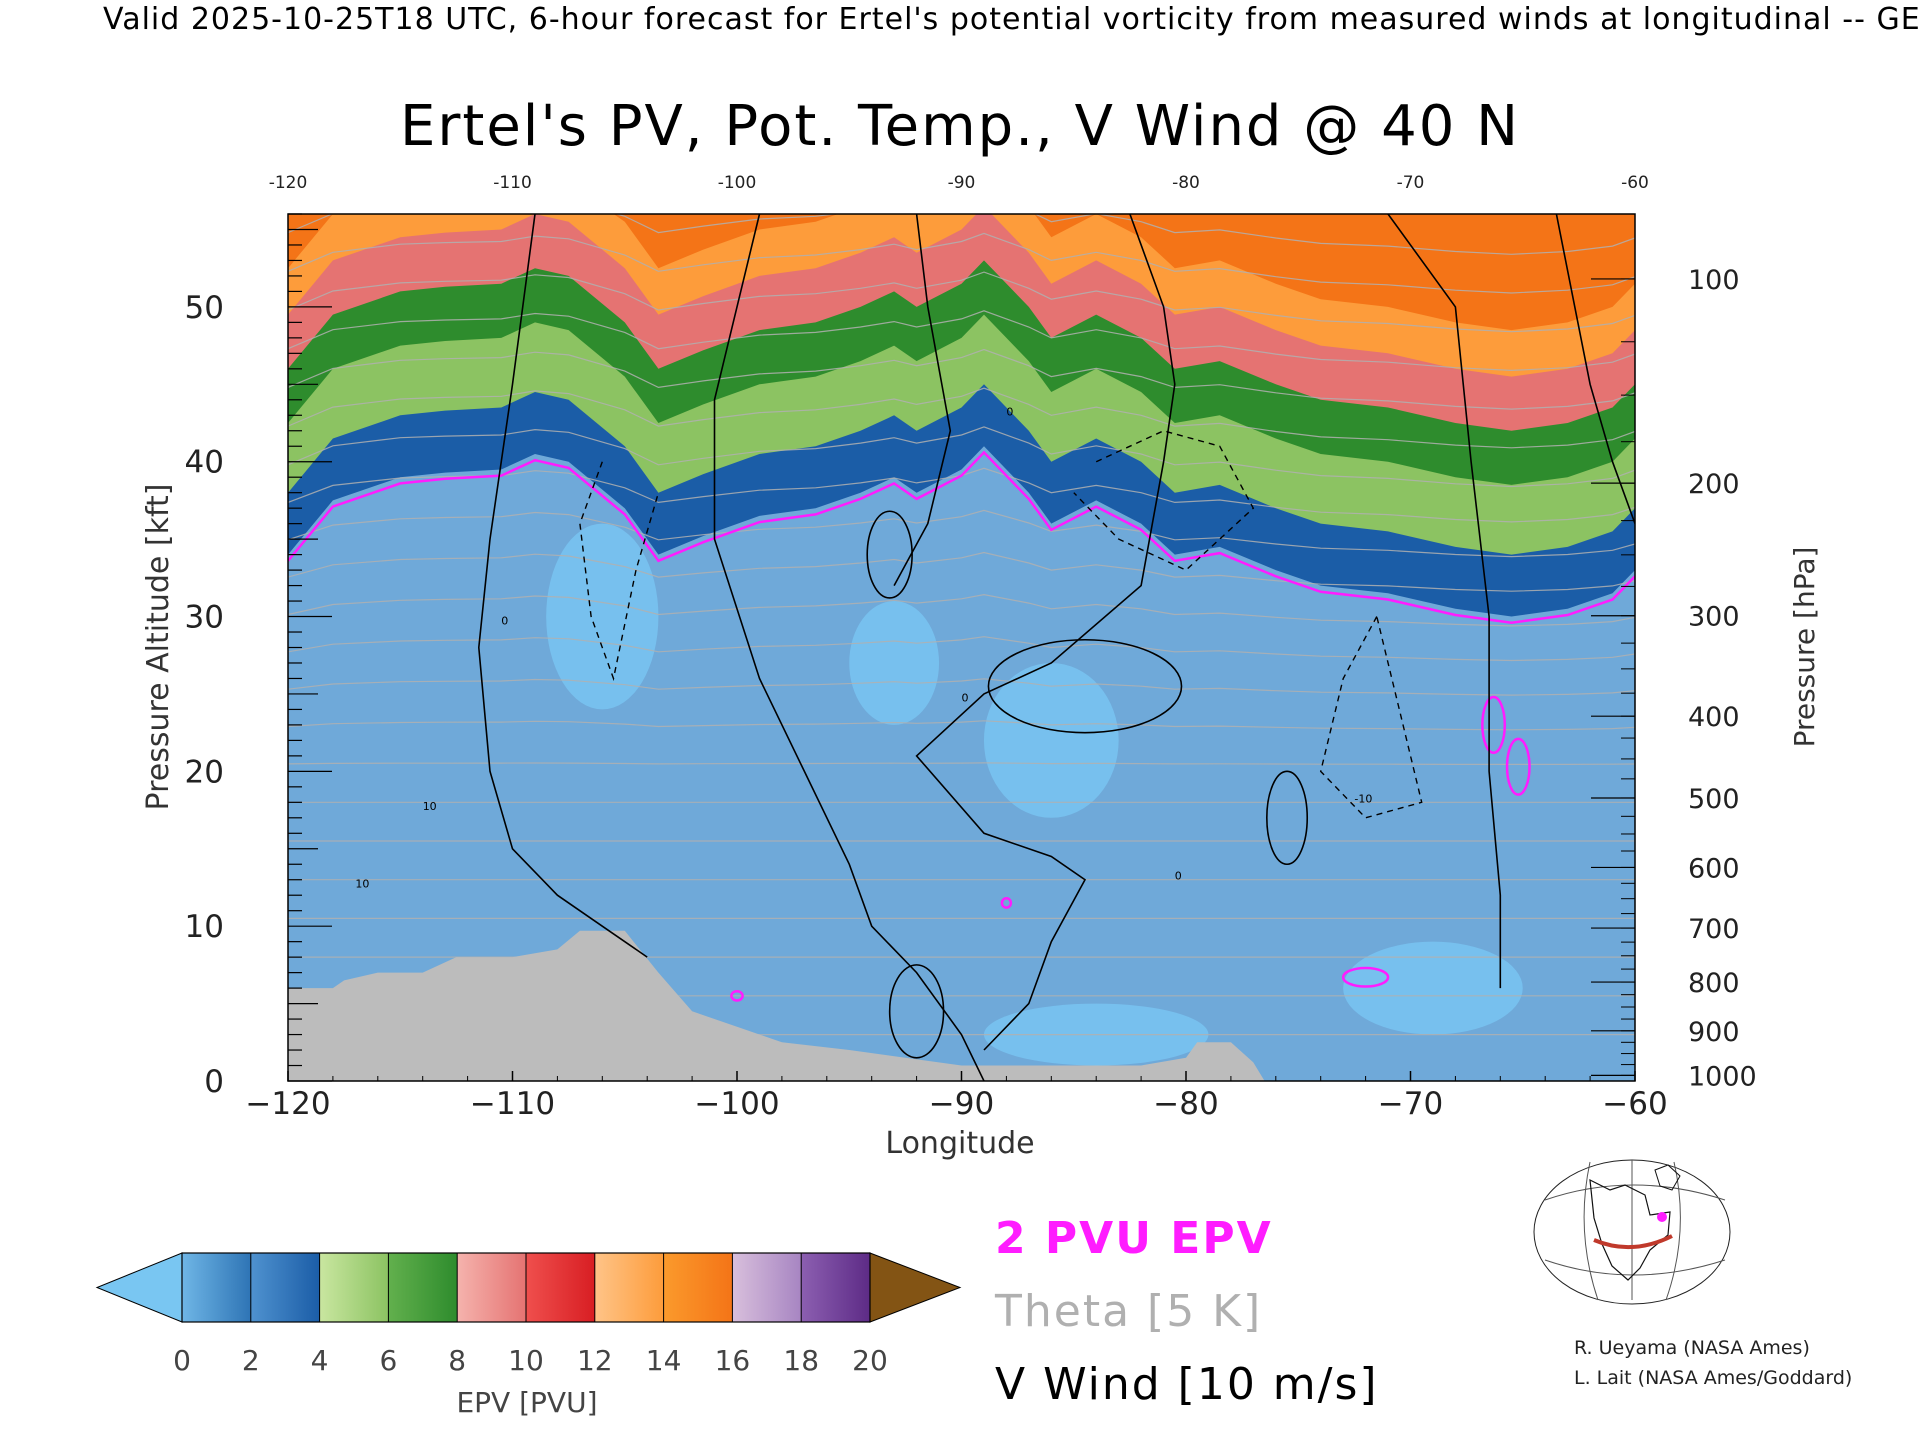 The width and height of the screenshot is (1920, 1440). I want to click on pressure-tick-label: 500, so click(1714, 799).